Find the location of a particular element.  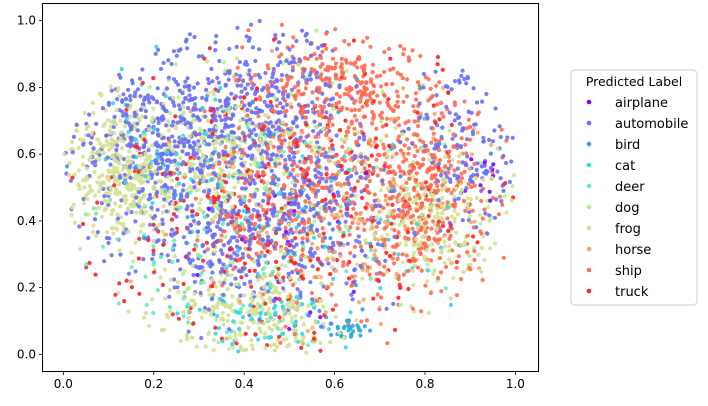

data-point-airplane is located at coordinates (490, 200).